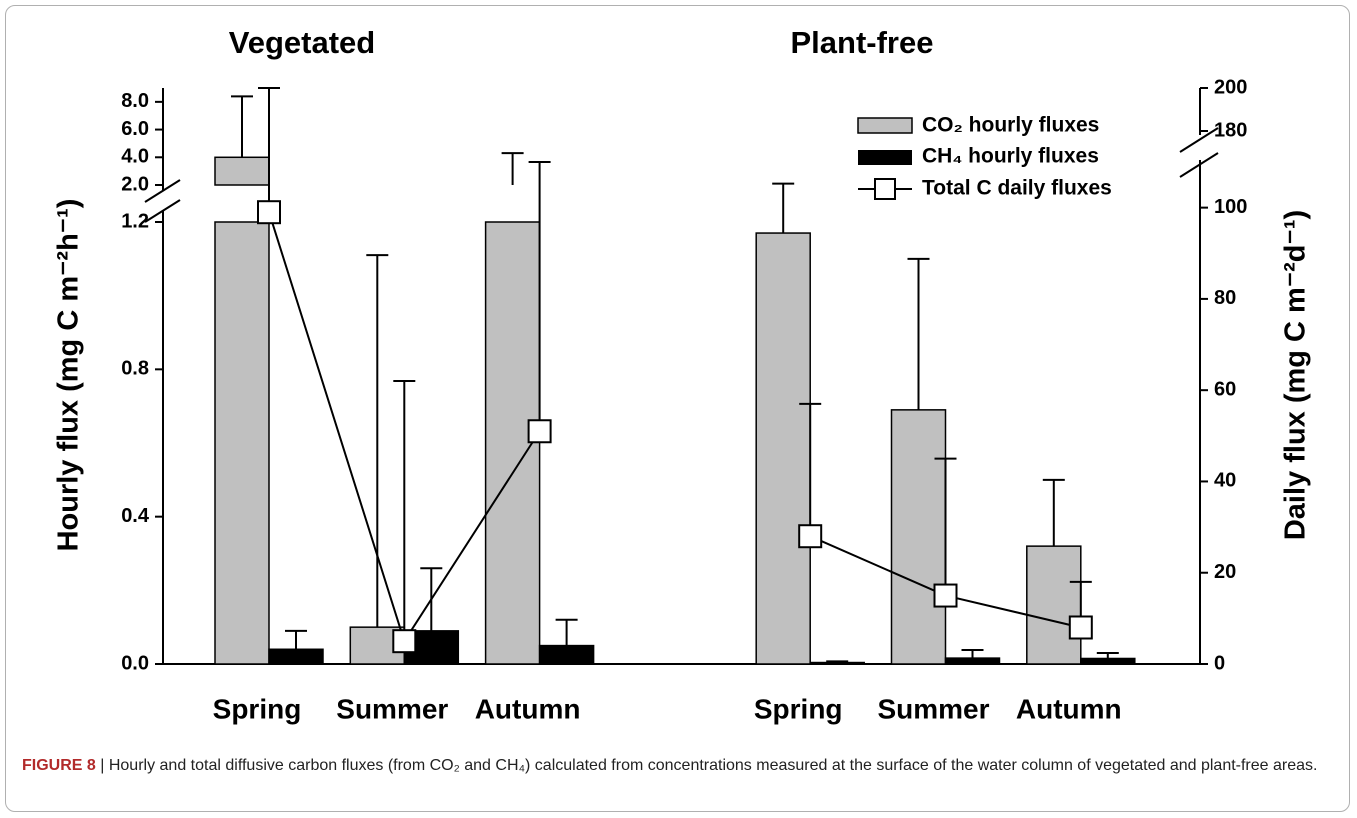 The image size is (1357, 818). What do you see at coordinates (1017, 188) in the screenshot?
I see `legend-label: Total C daily fluxes` at bounding box center [1017, 188].